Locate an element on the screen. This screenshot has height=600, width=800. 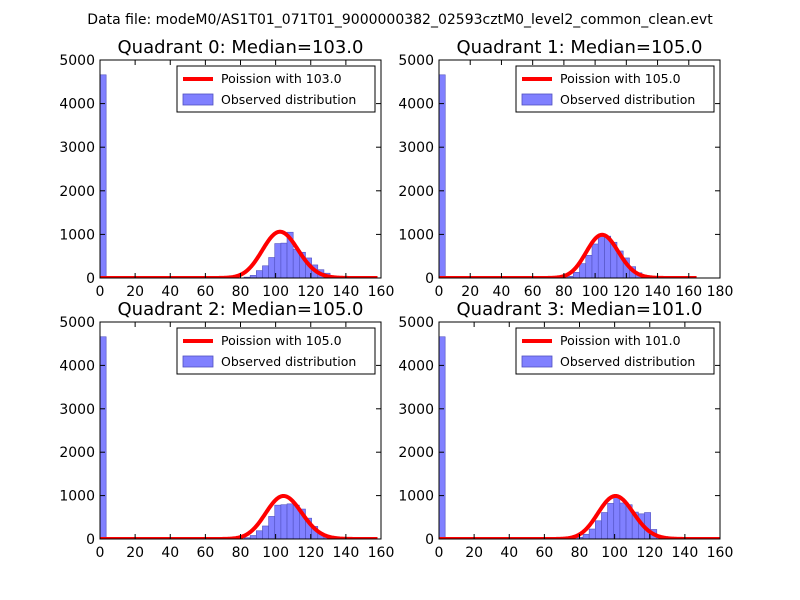
legend: Poission with 103.0 Observed distribution is located at coordinates (276, 89).